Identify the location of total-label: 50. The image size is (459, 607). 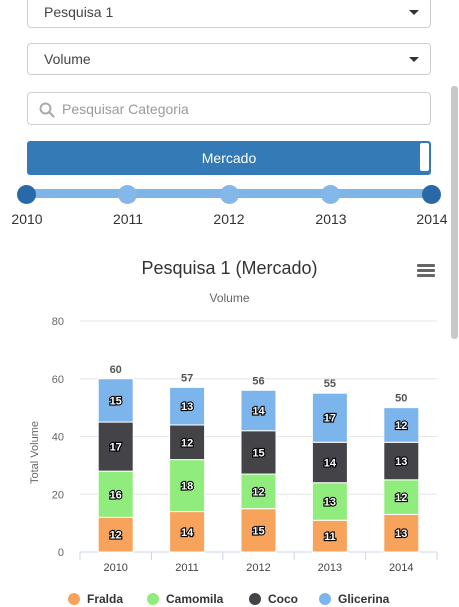
(401, 399).